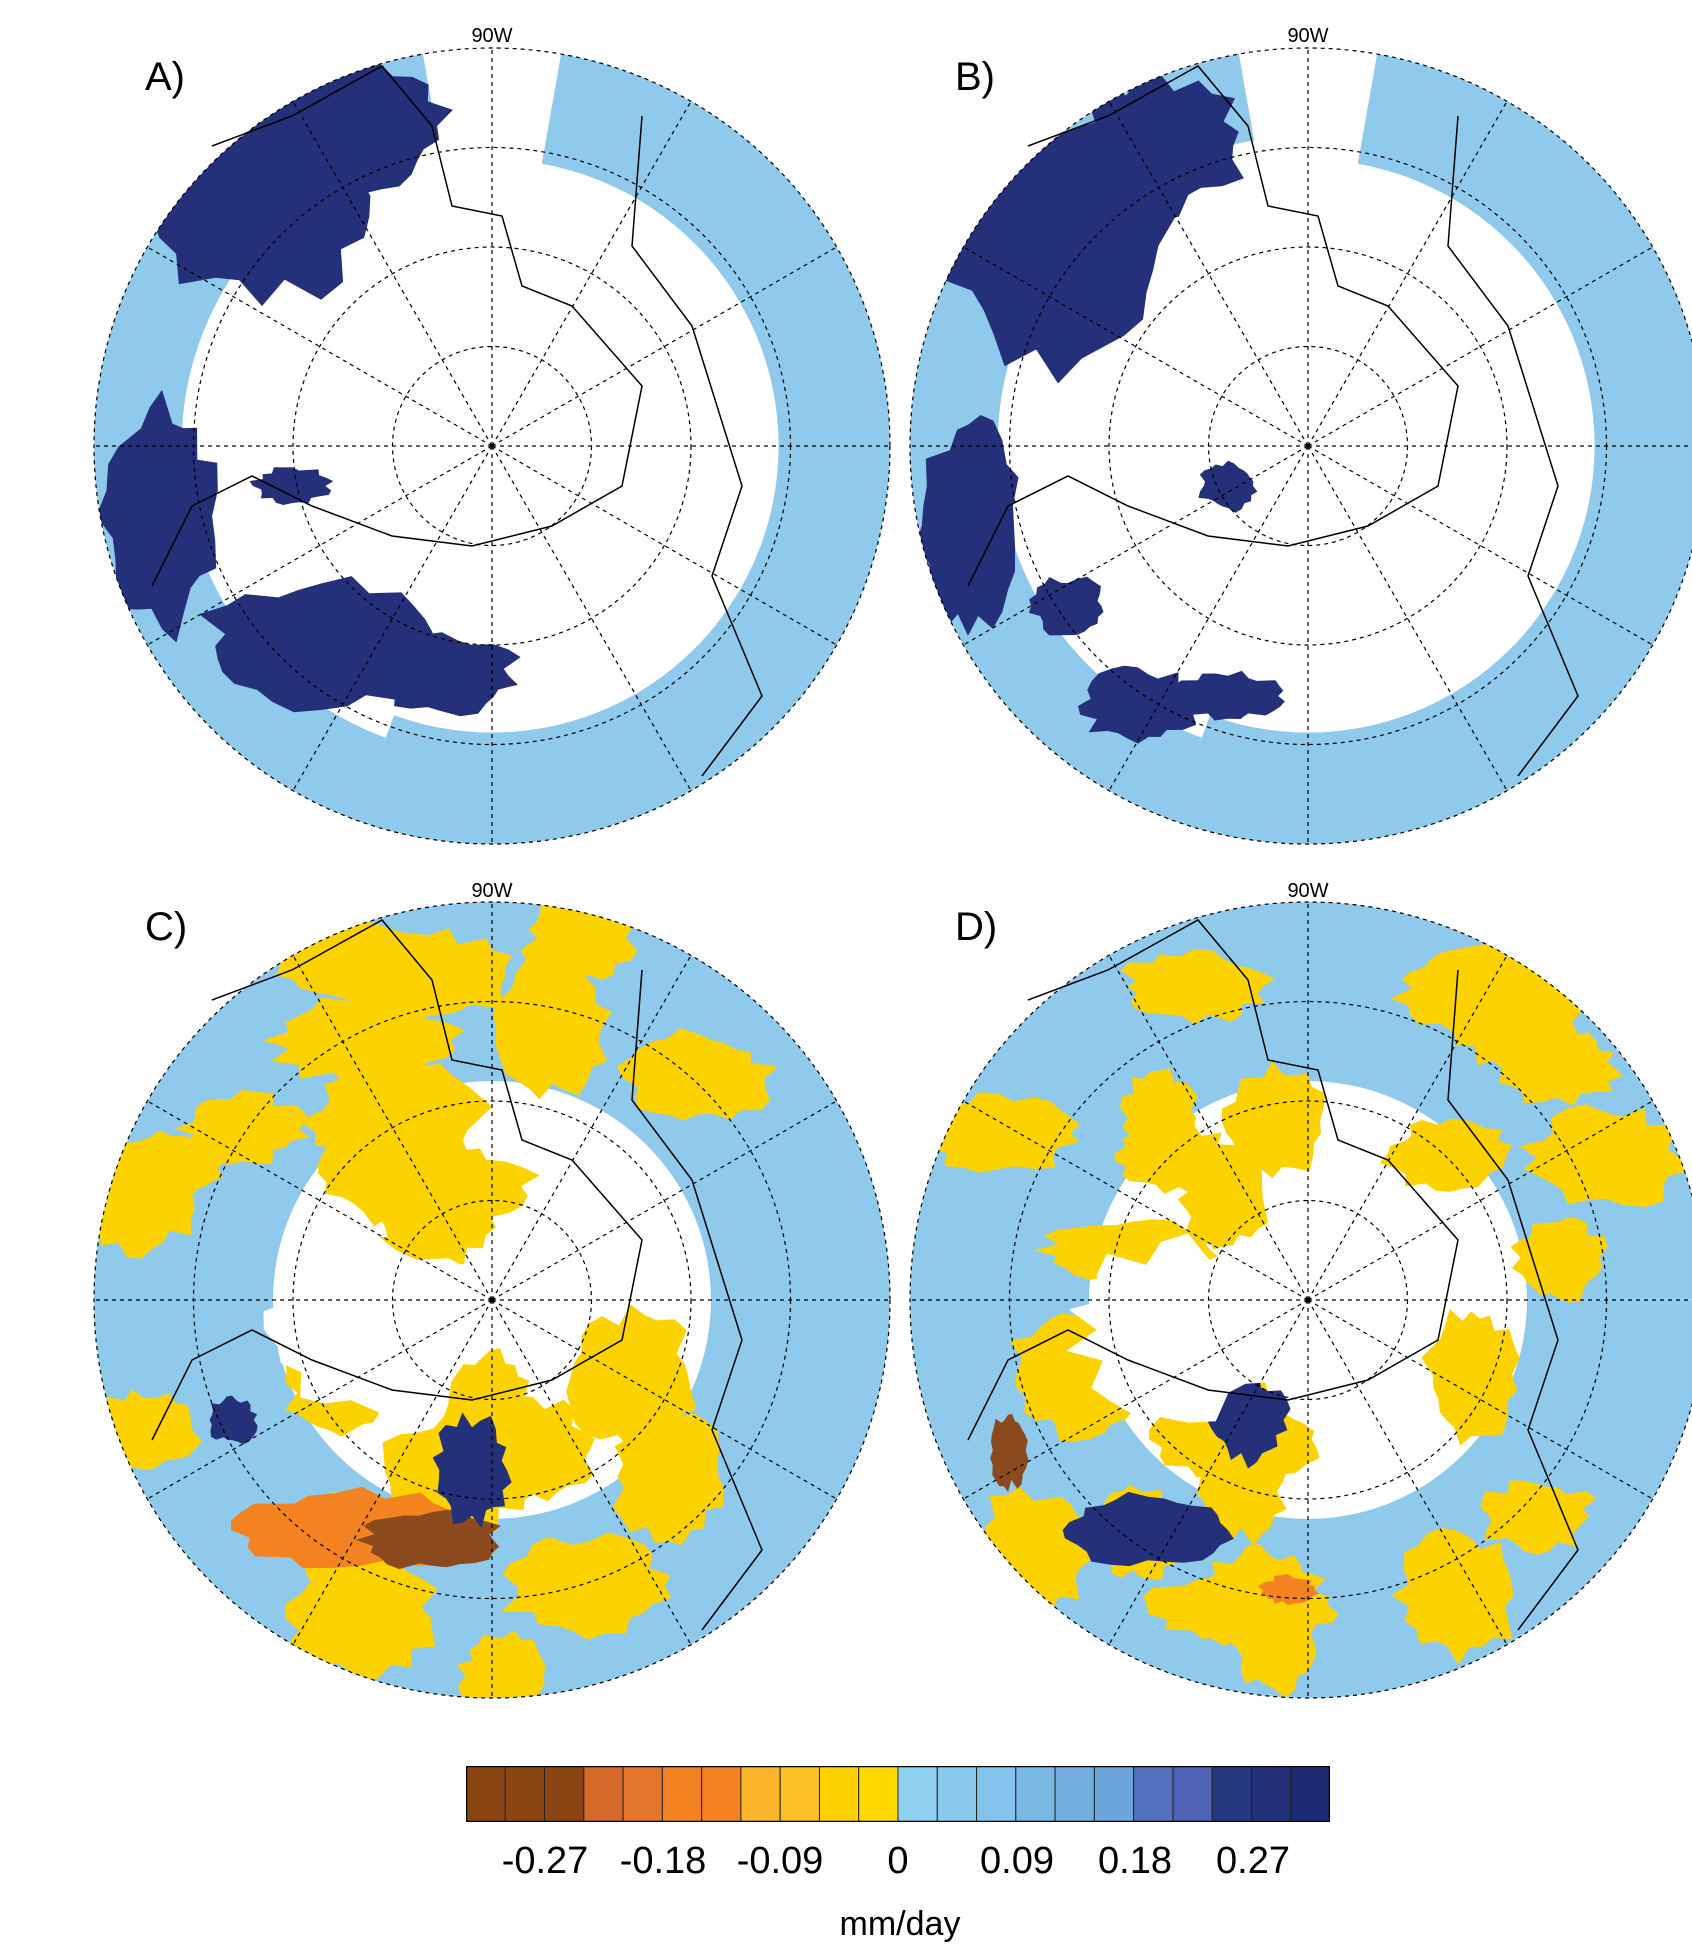  Describe the element at coordinates (1253, 1861) in the screenshot. I see `colorbar-tick-label: 0.27` at that location.